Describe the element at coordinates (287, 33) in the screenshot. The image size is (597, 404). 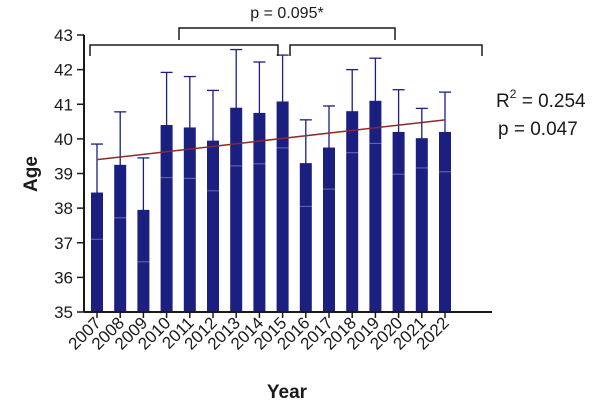
I see `bracket-top` at that location.